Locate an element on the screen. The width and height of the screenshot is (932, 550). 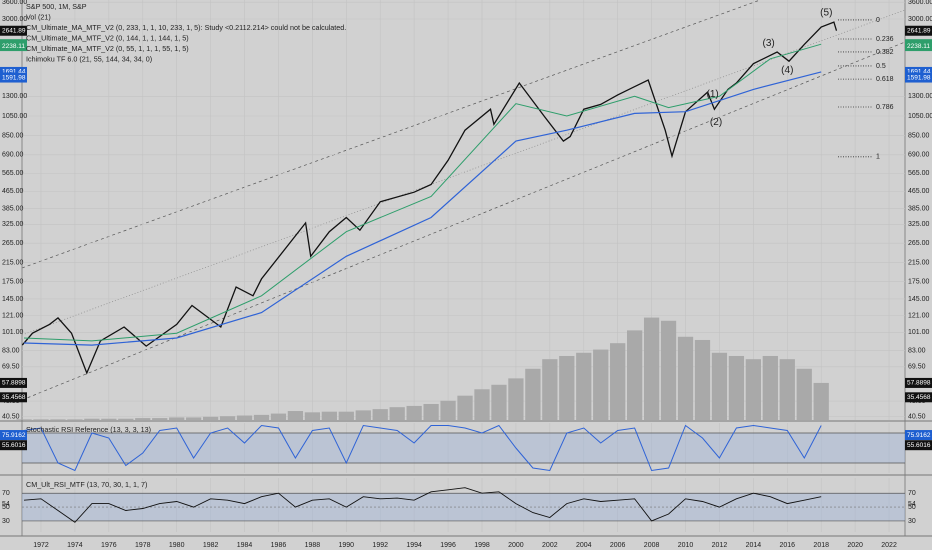
y-tick-label: 175.00 is located at coordinates (13, 281).